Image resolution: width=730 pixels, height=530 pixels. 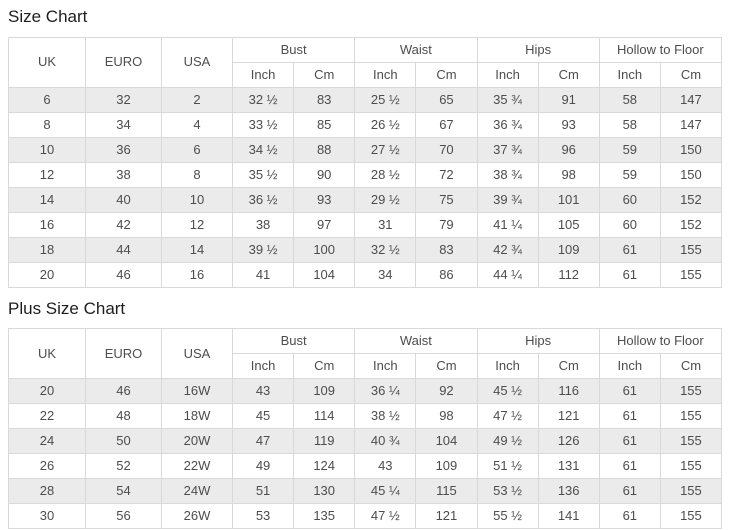 I want to click on table-cell: 126, so click(x=568, y=441).